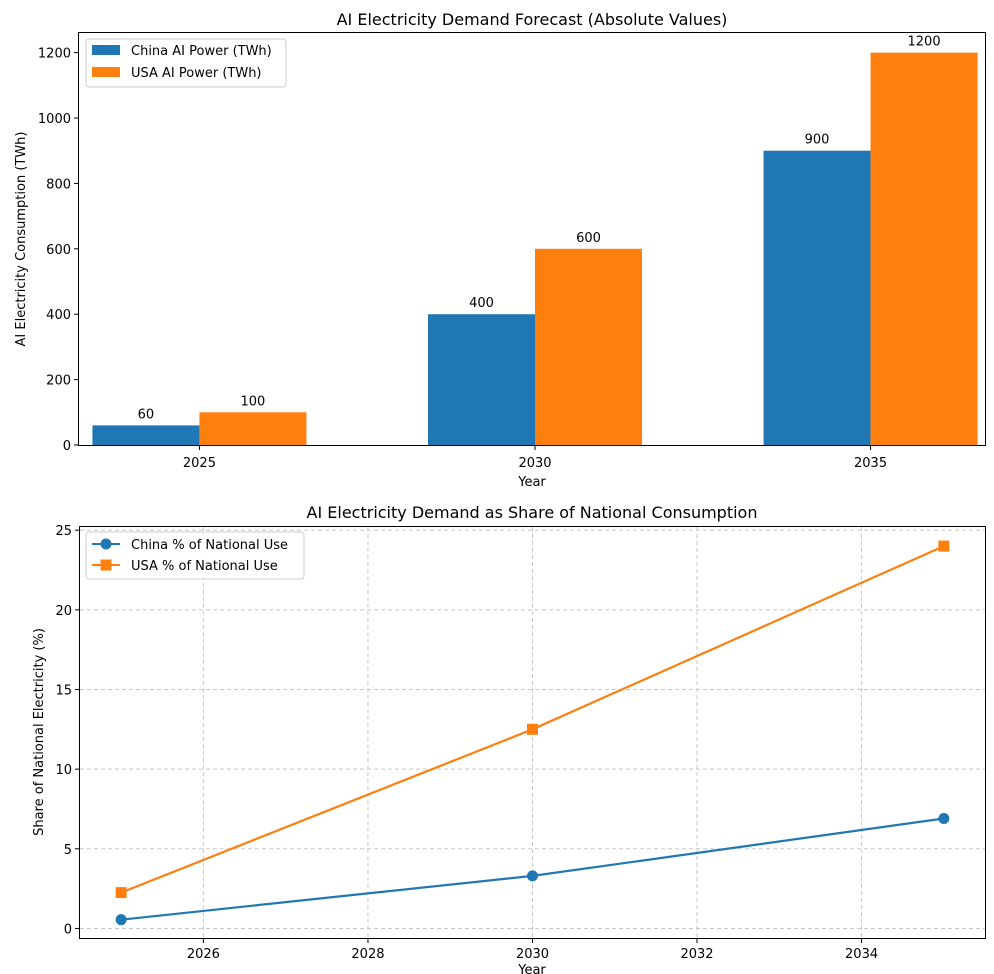 Image resolution: width=994 pixels, height=974 pixels. What do you see at coordinates (253, 428) in the screenshot?
I see `bar-usa-2025` at bounding box center [253, 428].